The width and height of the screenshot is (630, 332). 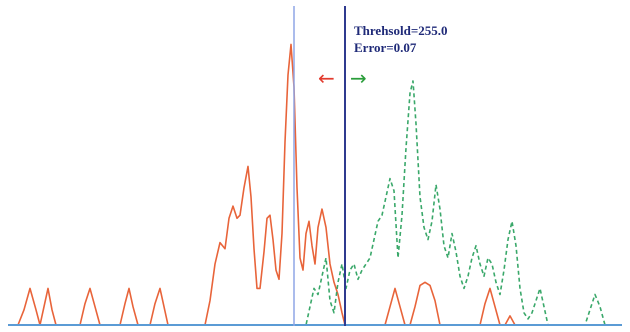 I want to click on error-label: Error=0.07, so click(x=385, y=47).